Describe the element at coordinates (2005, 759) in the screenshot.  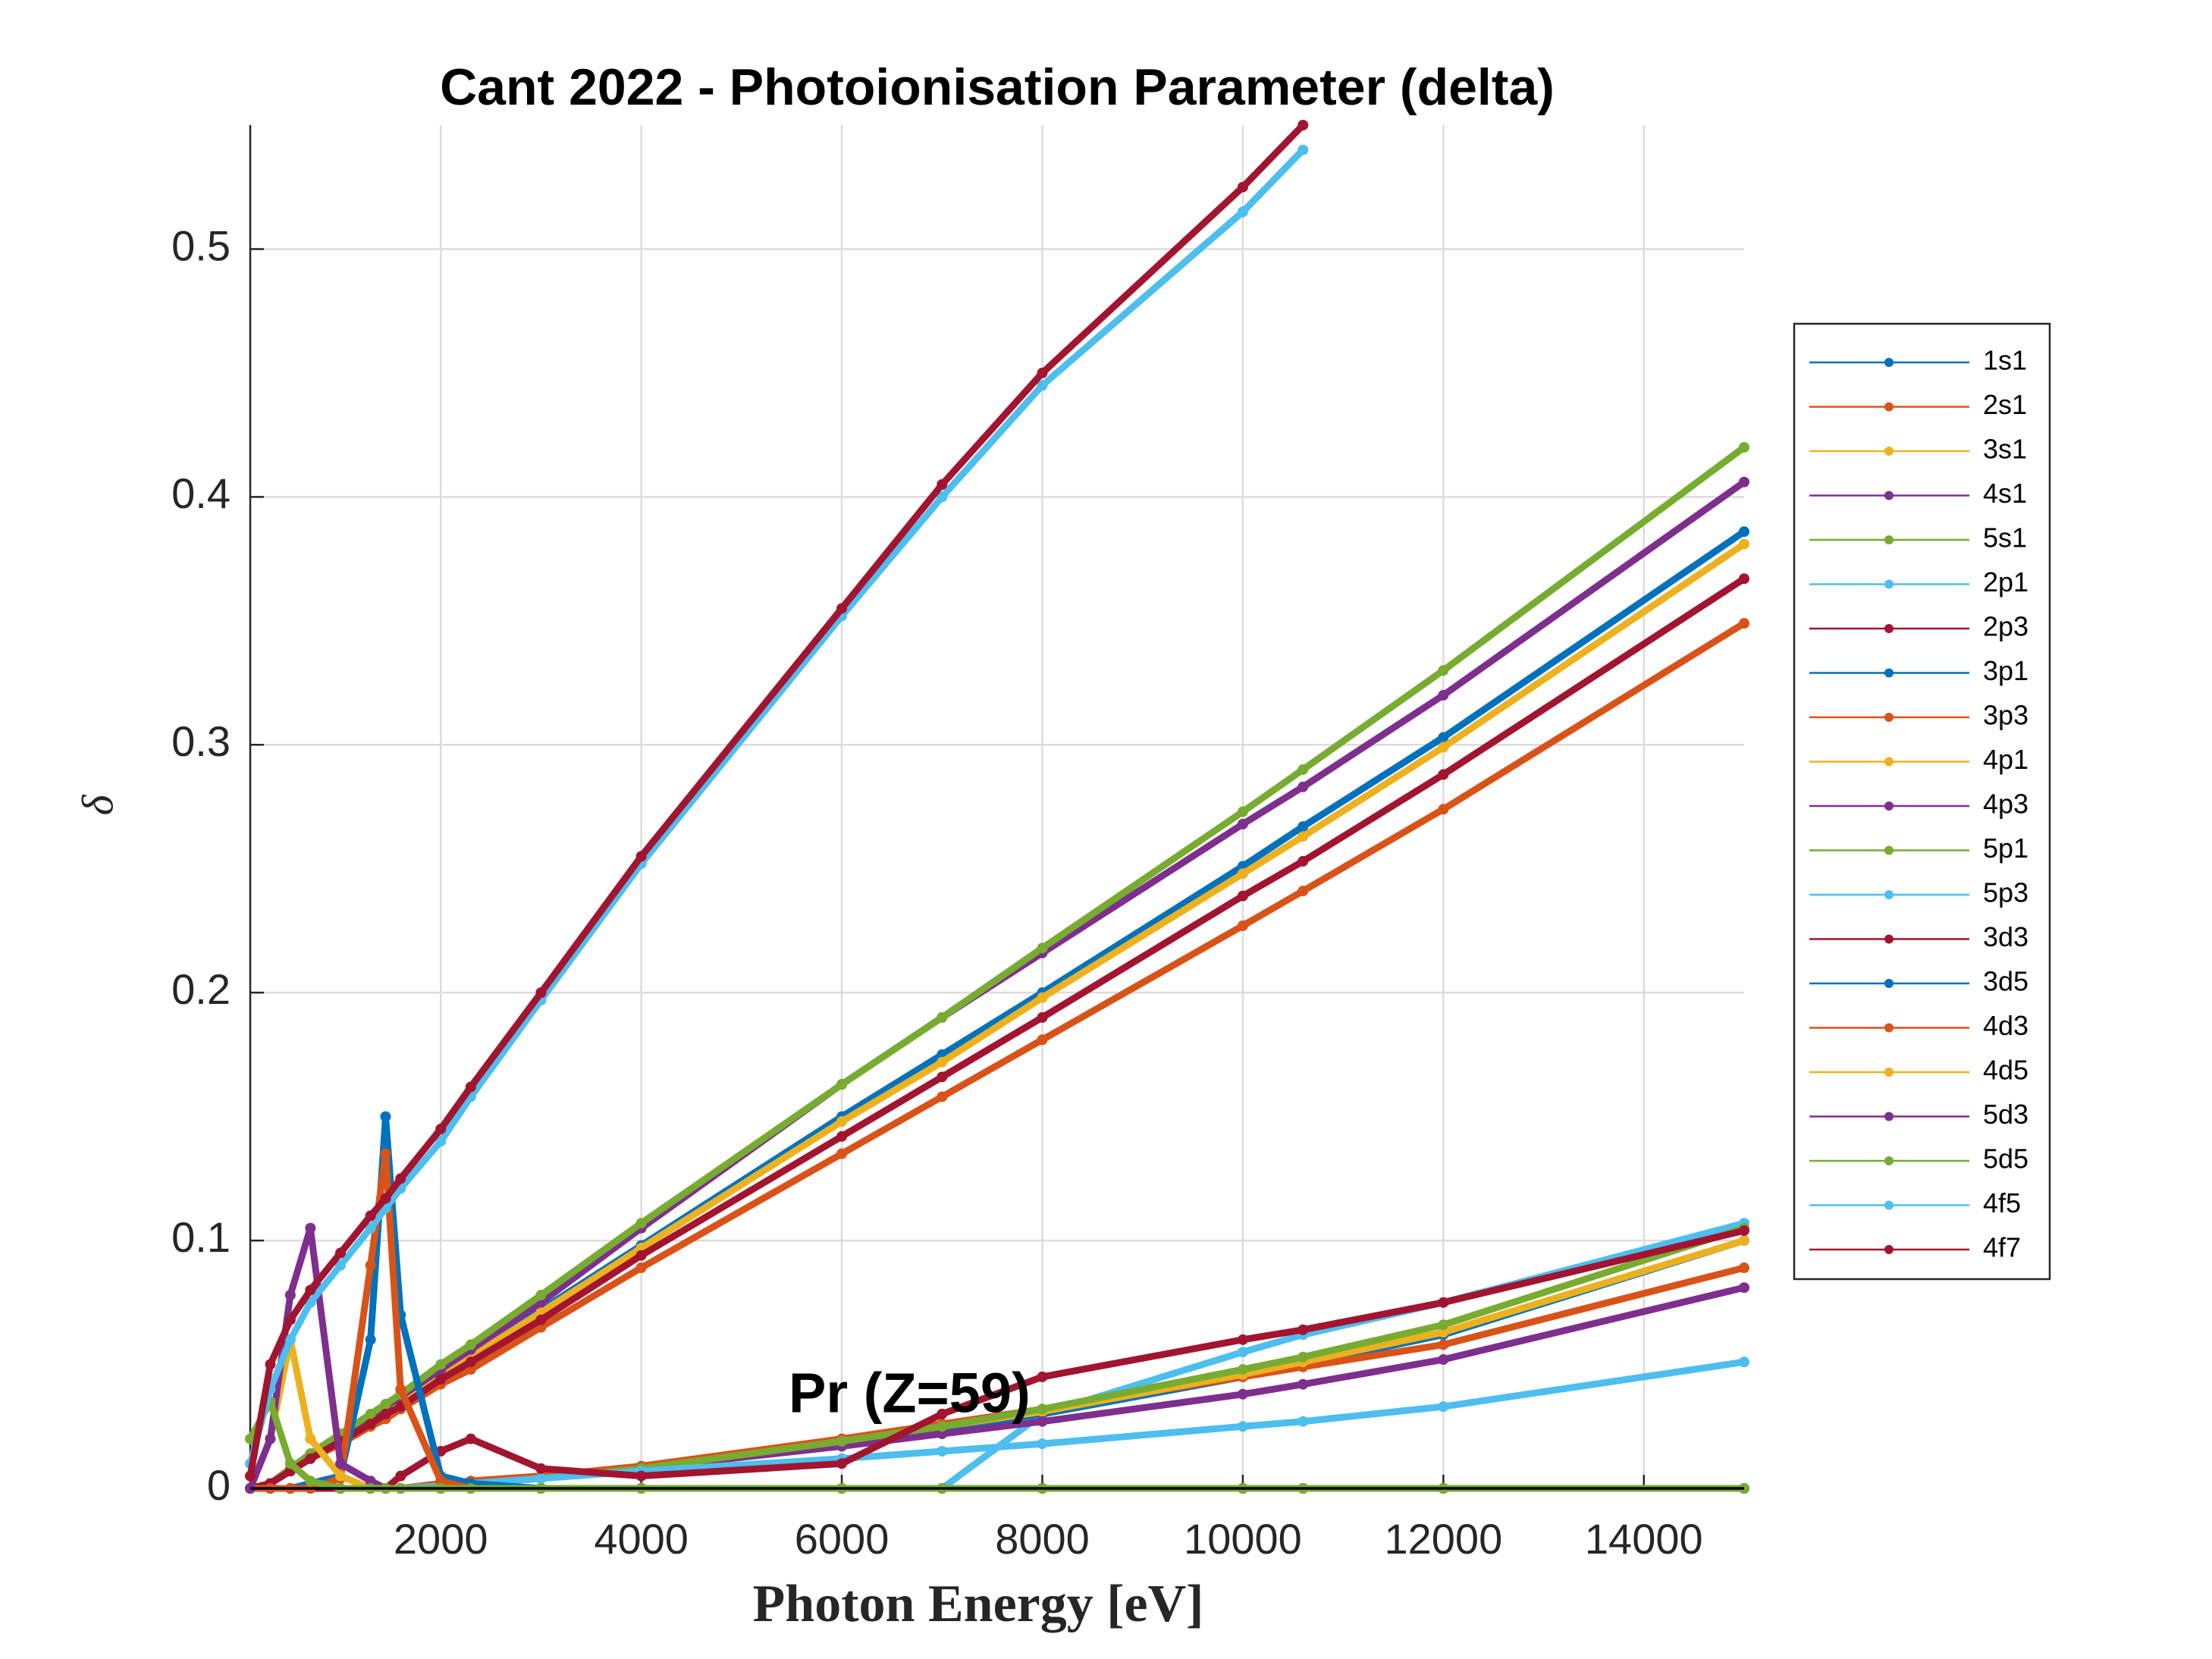
I see `legend-label: 4p1` at that location.